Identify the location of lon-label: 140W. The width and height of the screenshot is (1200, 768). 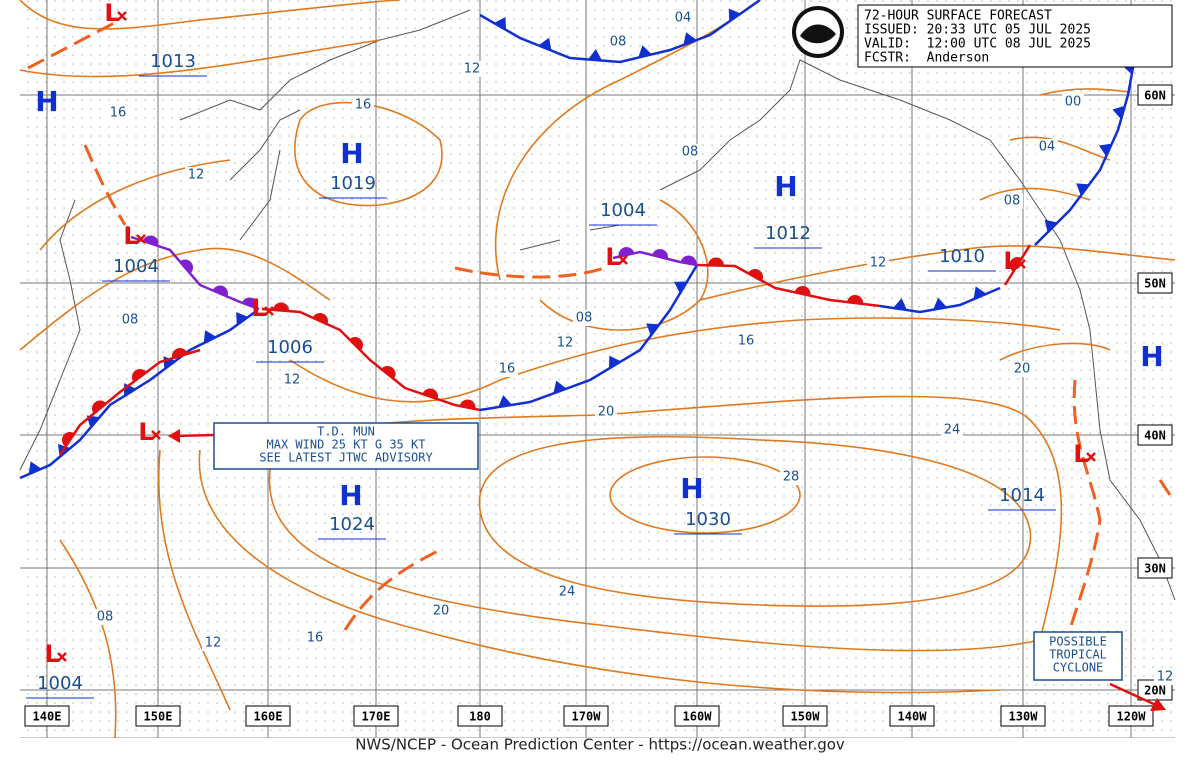
(913, 717).